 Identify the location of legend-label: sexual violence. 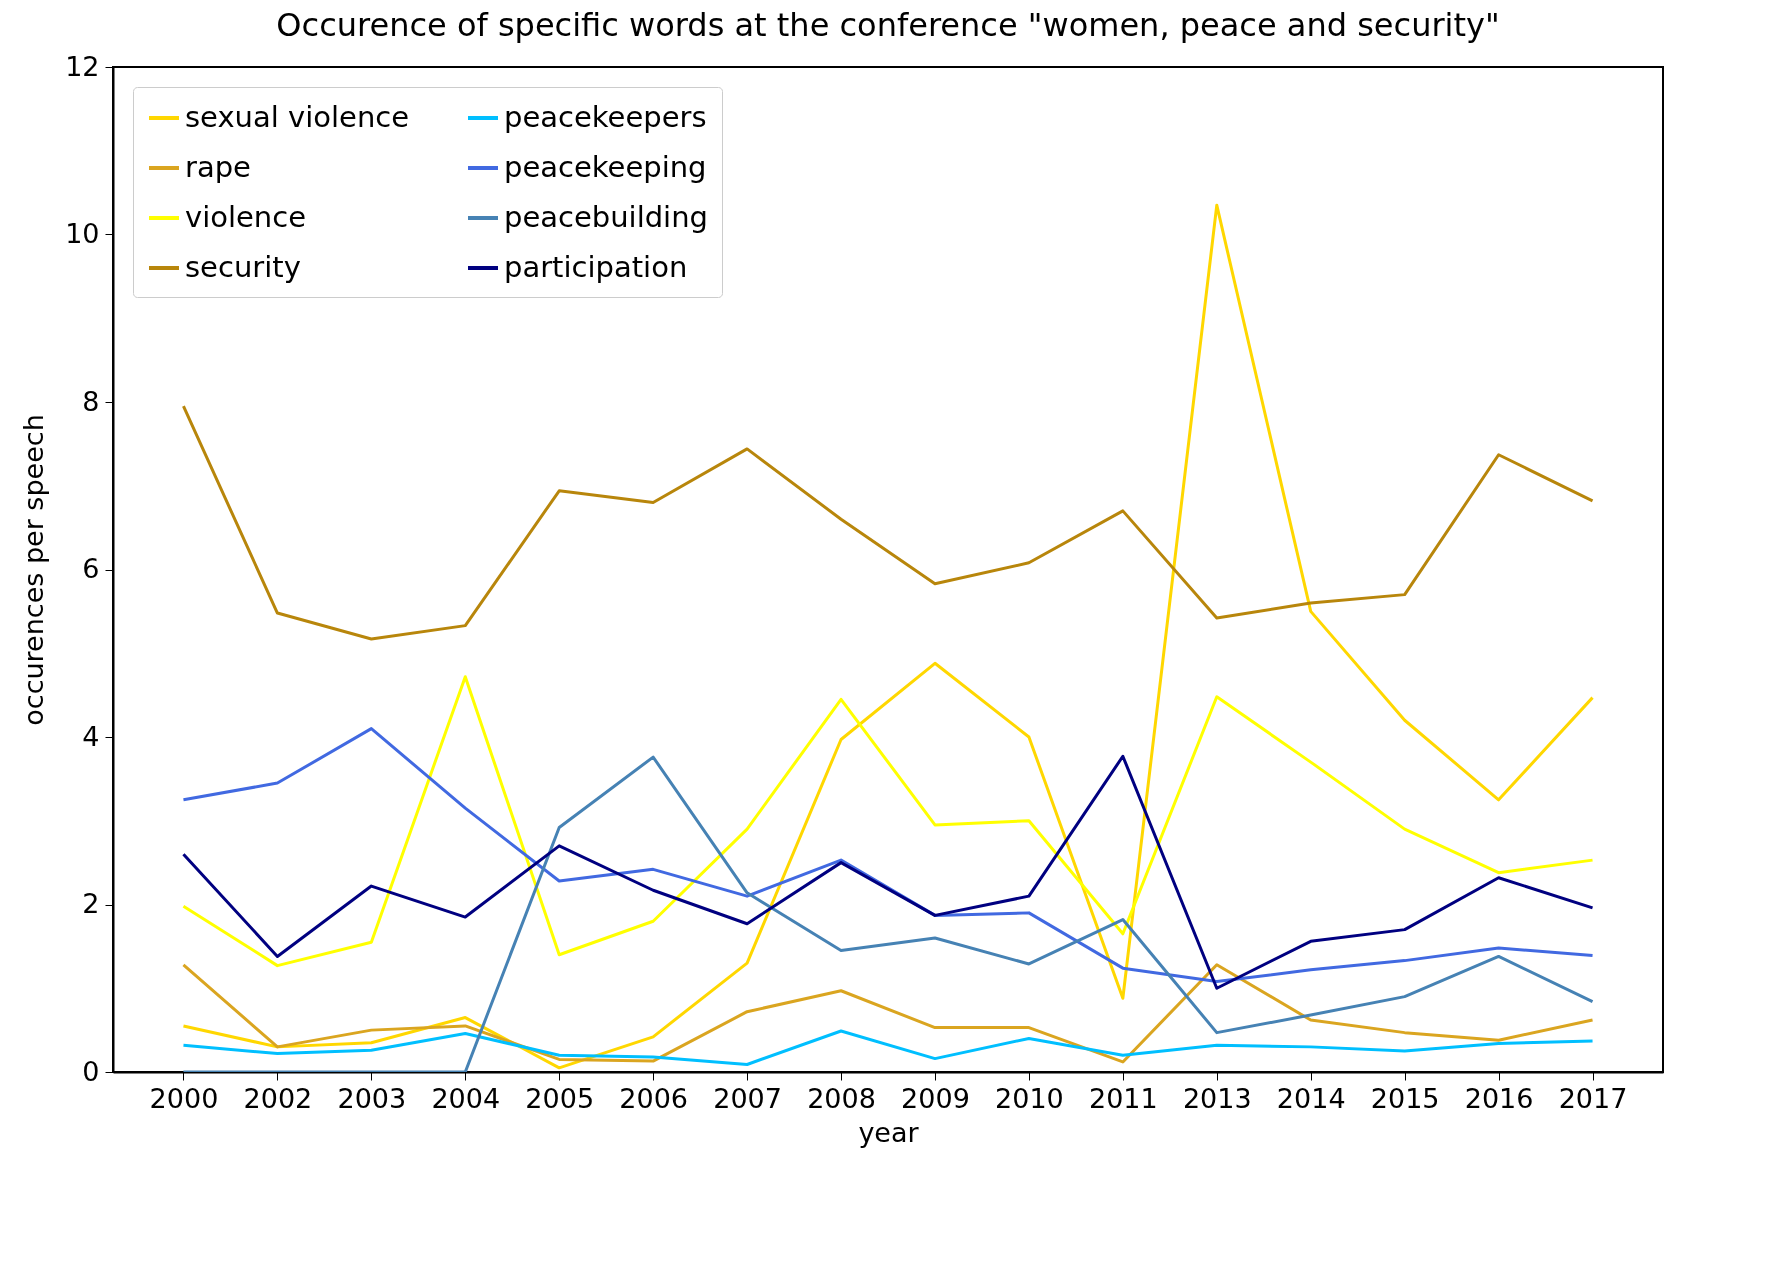
(297, 117).